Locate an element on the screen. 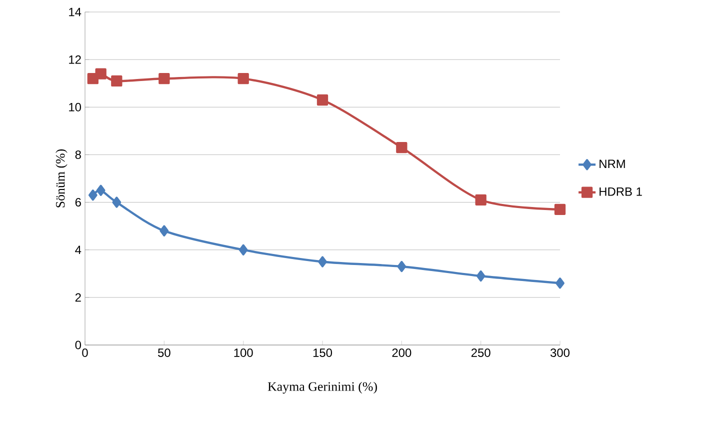  y-tick-label: 10 is located at coordinates (75, 107).